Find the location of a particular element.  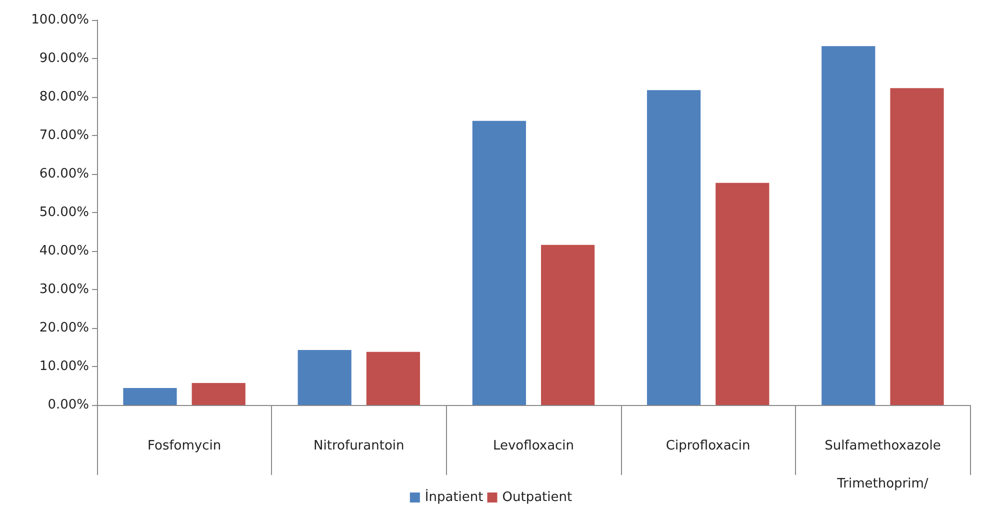

y-tick-label: 60.00% is located at coordinates (64, 174).